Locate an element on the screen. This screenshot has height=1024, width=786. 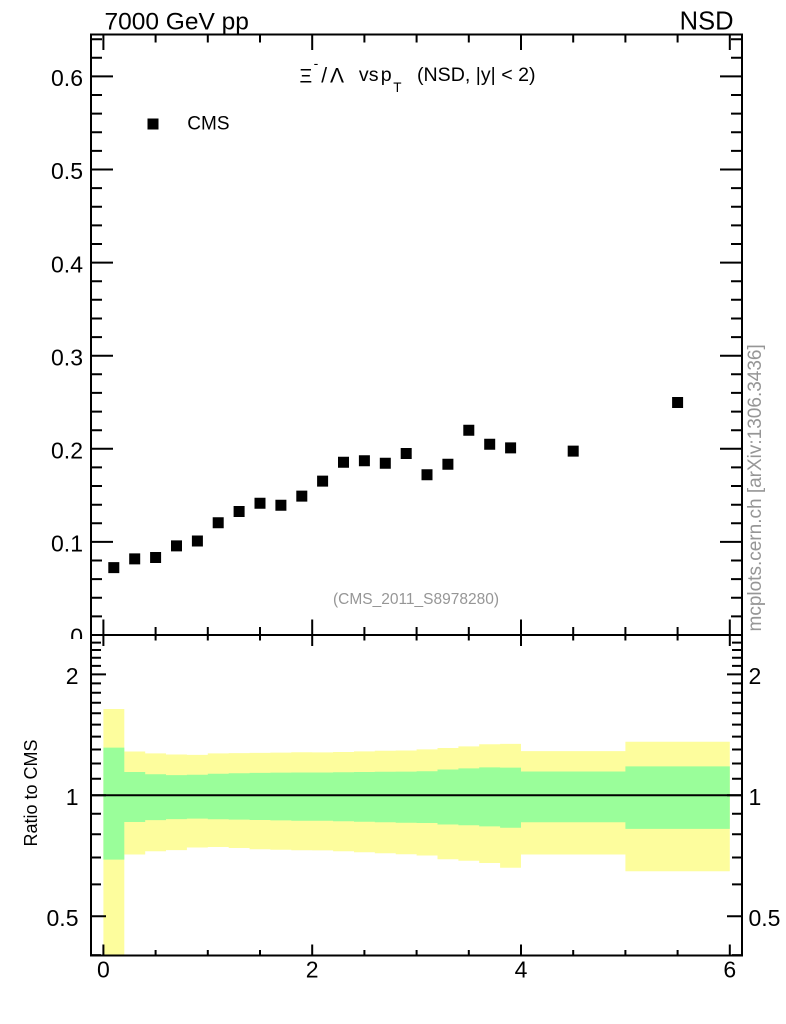
svg-text: (NSD, |y| < 2) is located at coordinates (476, 75).